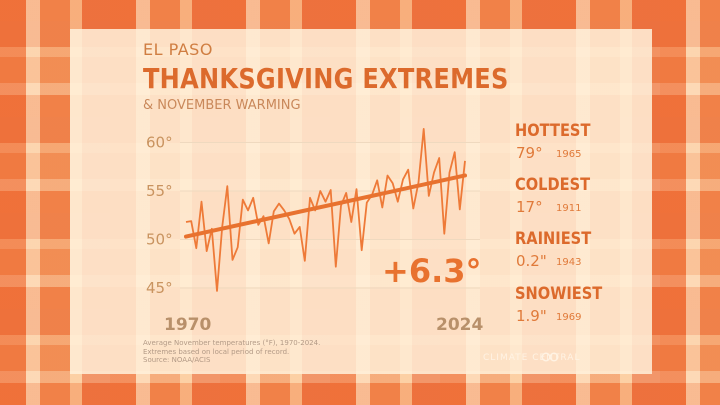 The width and height of the screenshot is (720, 405). I want to click on trend-line, so click(325, 206).